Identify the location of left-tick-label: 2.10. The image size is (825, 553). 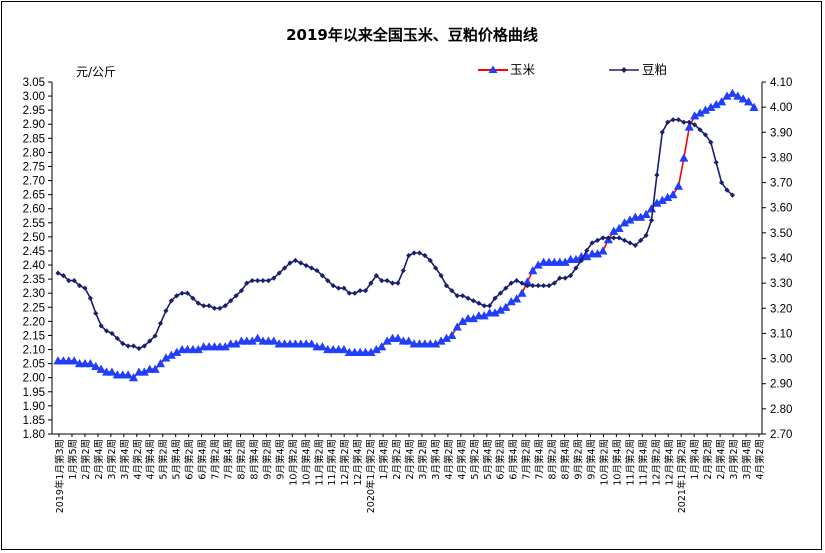
(34, 351).